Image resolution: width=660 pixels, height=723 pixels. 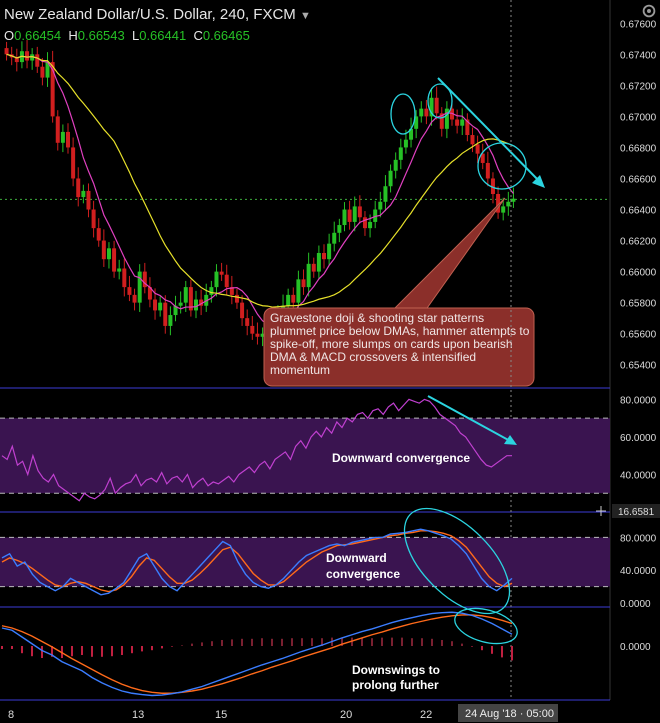 What do you see at coordinates (638, 148) in the screenshot?
I see `price-tick-label: 0.66800` at bounding box center [638, 148].